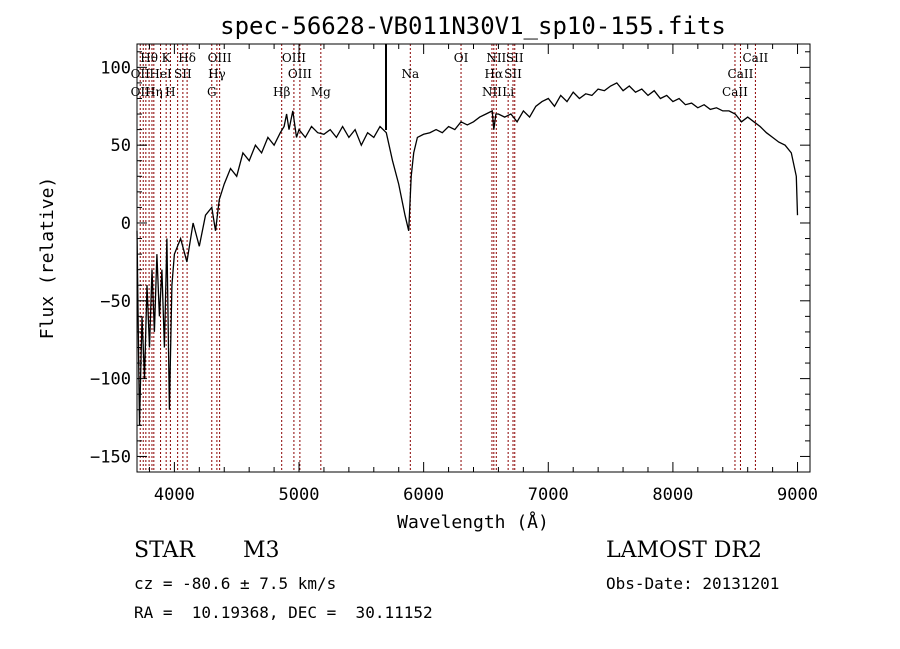 This screenshot has height=649, width=900. What do you see at coordinates (423, 495) in the screenshot?
I see `x-tick-label: 6000` at bounding box center [423, 495].